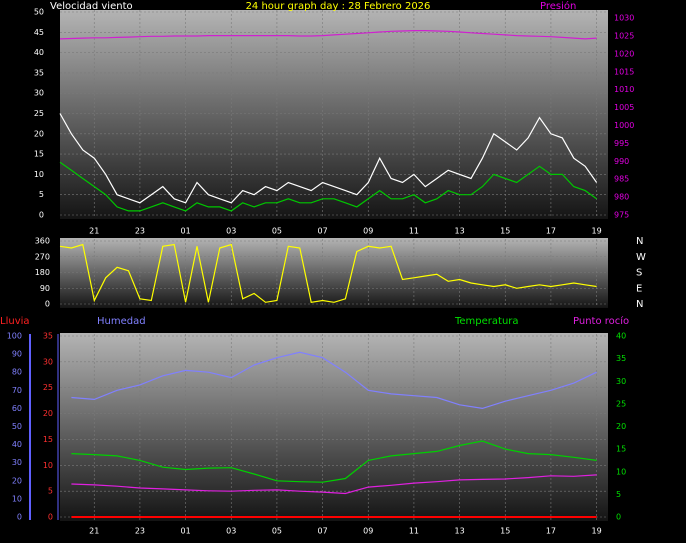  I want to click on y3-tick-label: 100, so click(14, 336).